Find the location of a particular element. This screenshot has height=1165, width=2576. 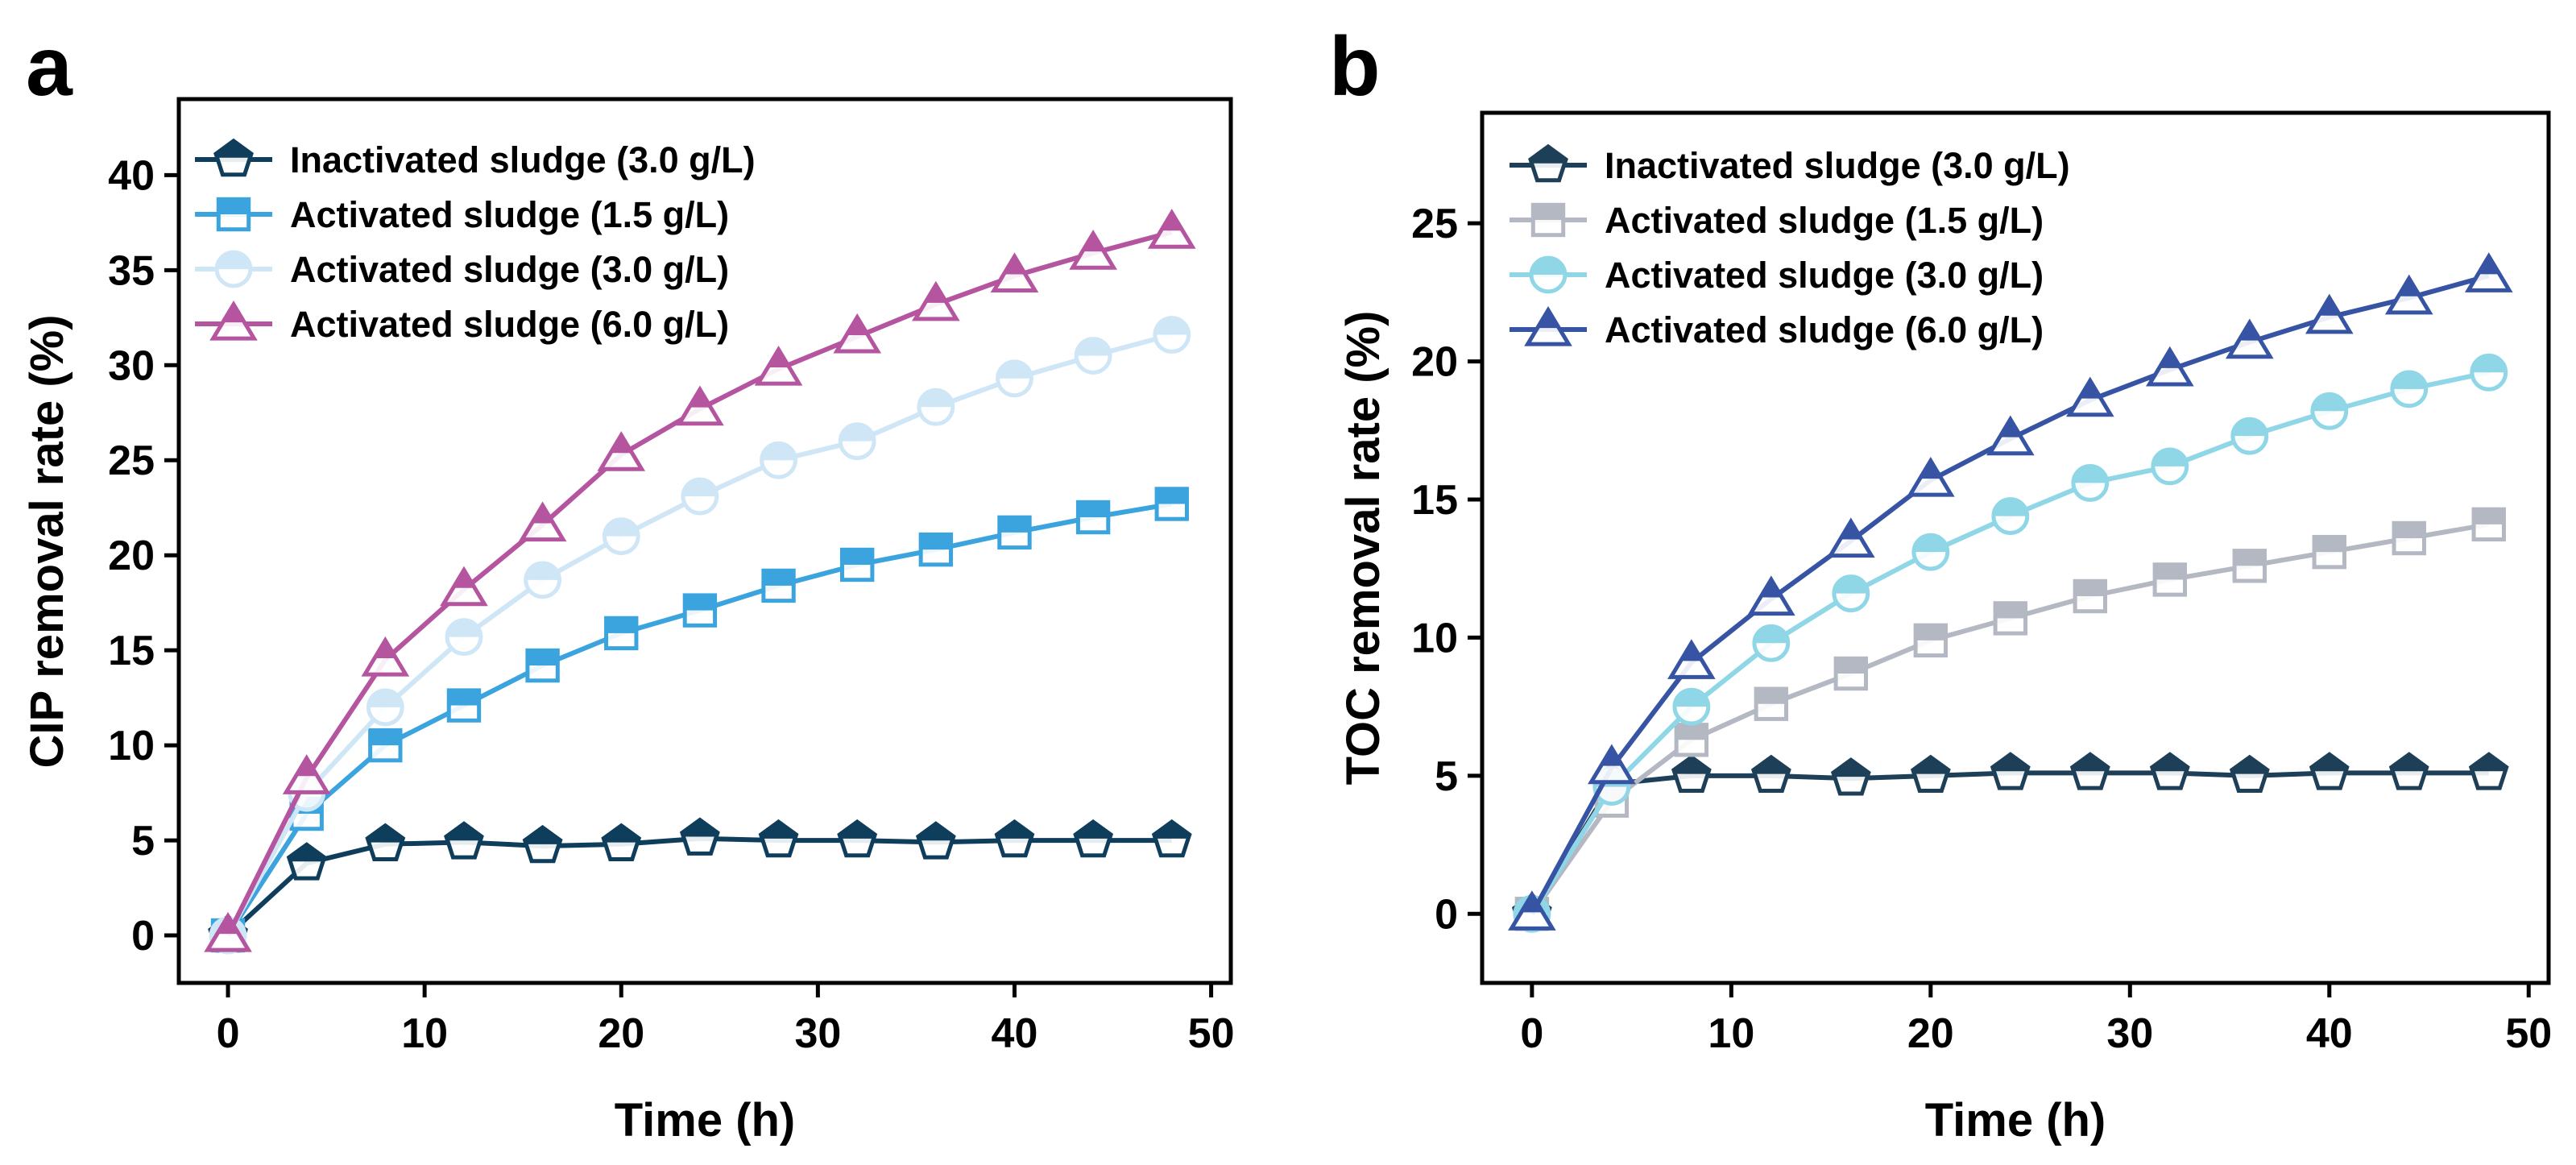

panel-b-xtick-label: 50 is located at coordinates (2528, 1033).